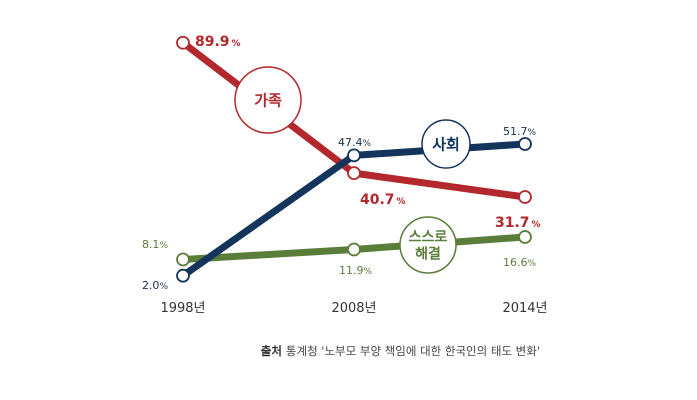 Image resolution: width=697 pixels, height=400 pixels. I want to click on value-label-스스로-해결-0: 8.1%, so click(155, 244).